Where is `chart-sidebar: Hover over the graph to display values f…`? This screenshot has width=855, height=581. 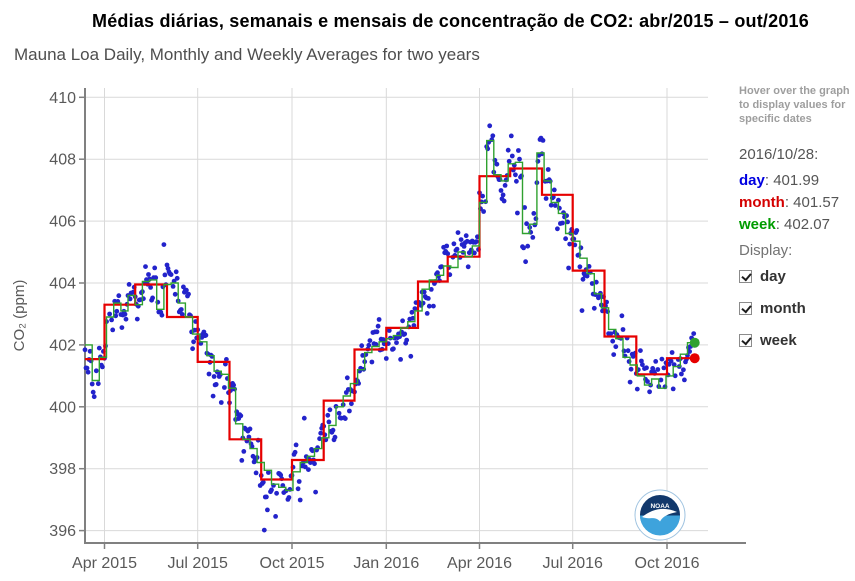 chart-sidebar: Hover over the graph to display values f… is located at coordinates (796, 224).